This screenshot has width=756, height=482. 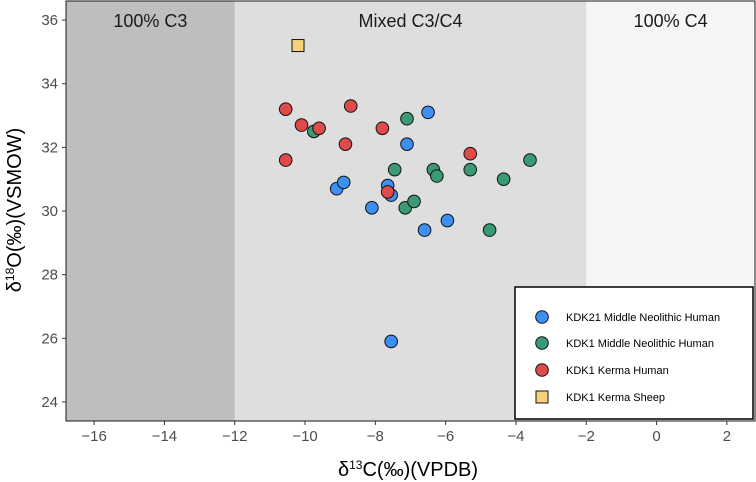 I want to click on legend-box, so click(x=634, y=353).